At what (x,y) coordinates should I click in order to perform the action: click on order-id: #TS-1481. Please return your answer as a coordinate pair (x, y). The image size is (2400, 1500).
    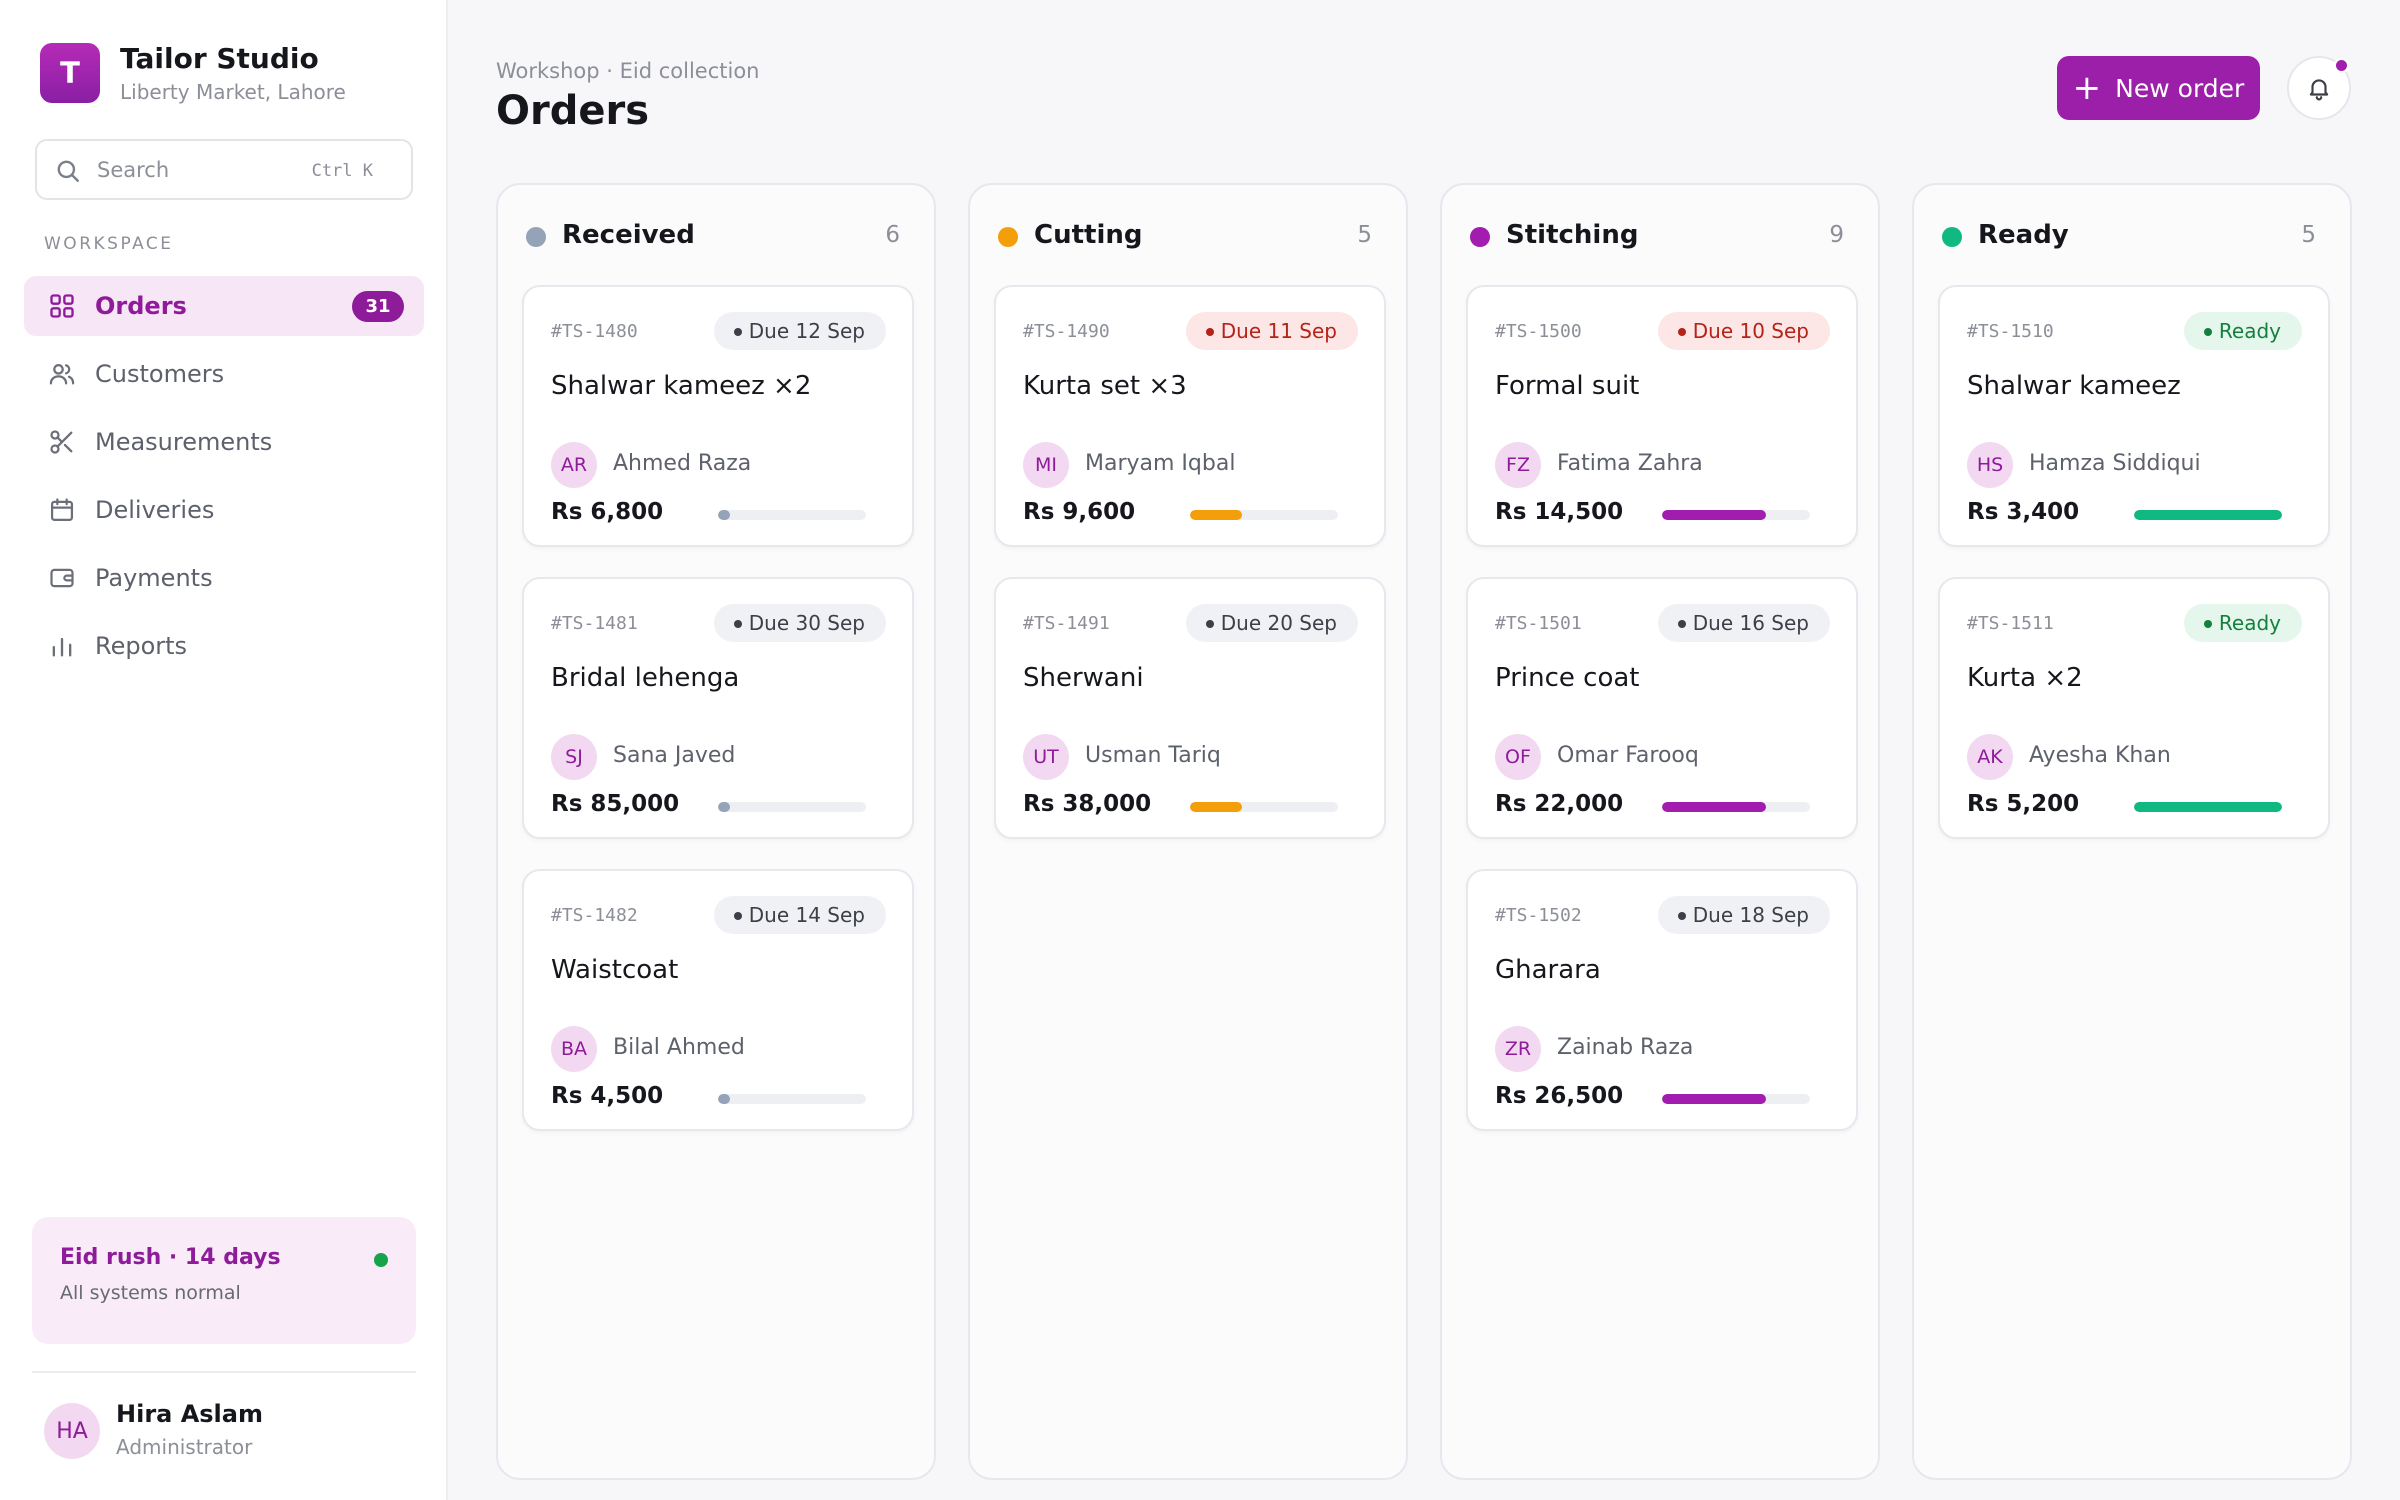
    Looking at the image, I should click on (594, 623).